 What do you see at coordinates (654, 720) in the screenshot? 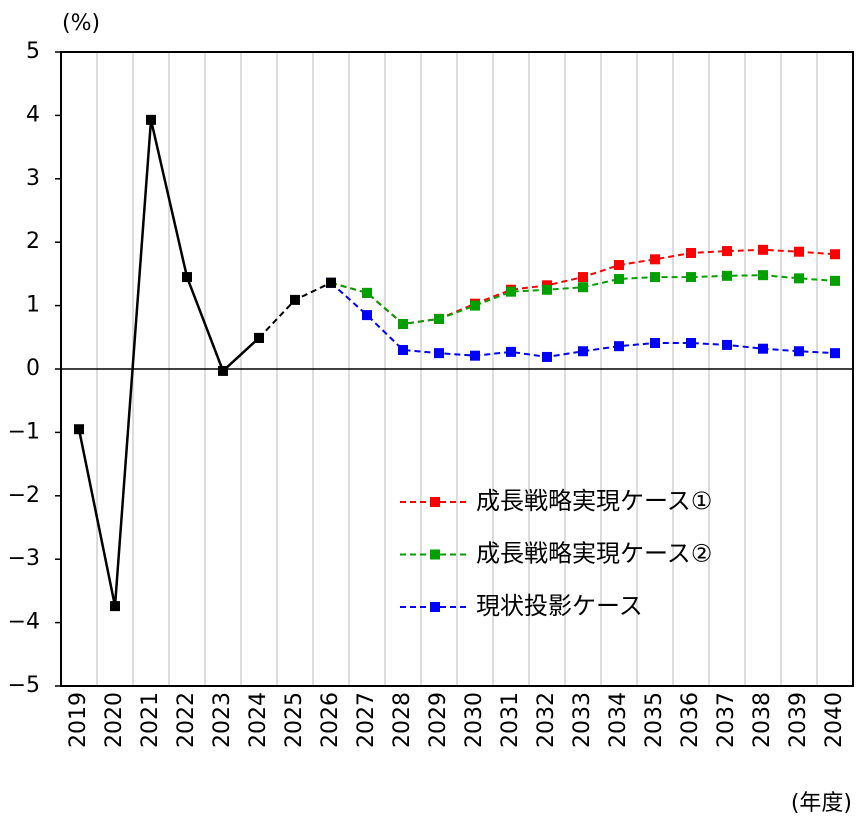
I see `x-tick-label: 2035` at bounding box center [654, 720].